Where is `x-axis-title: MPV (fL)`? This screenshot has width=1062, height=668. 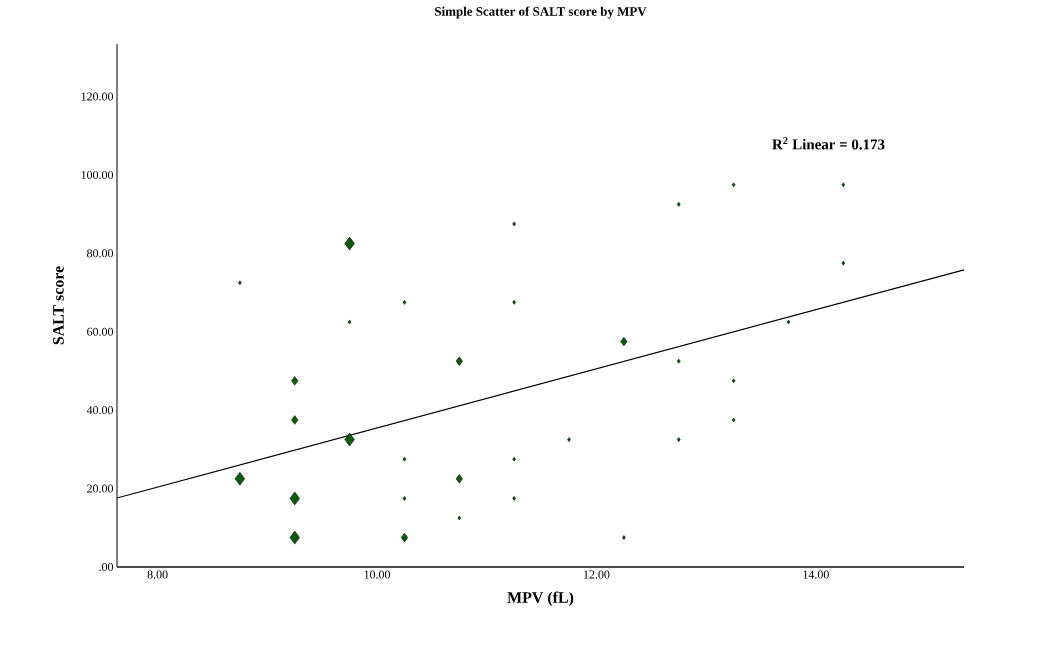
x-axis-title: MPV (fL) is located at coordinates (540, 599).